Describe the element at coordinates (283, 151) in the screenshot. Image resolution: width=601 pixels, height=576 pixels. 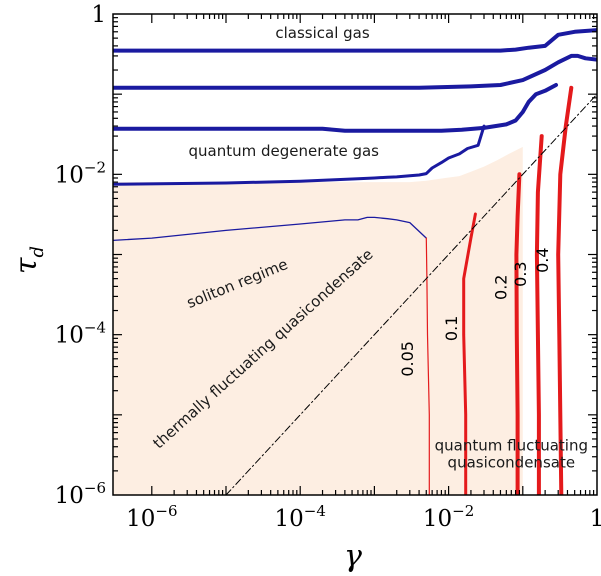
I see `region-annotation: quantum degenerate gas` at that location.